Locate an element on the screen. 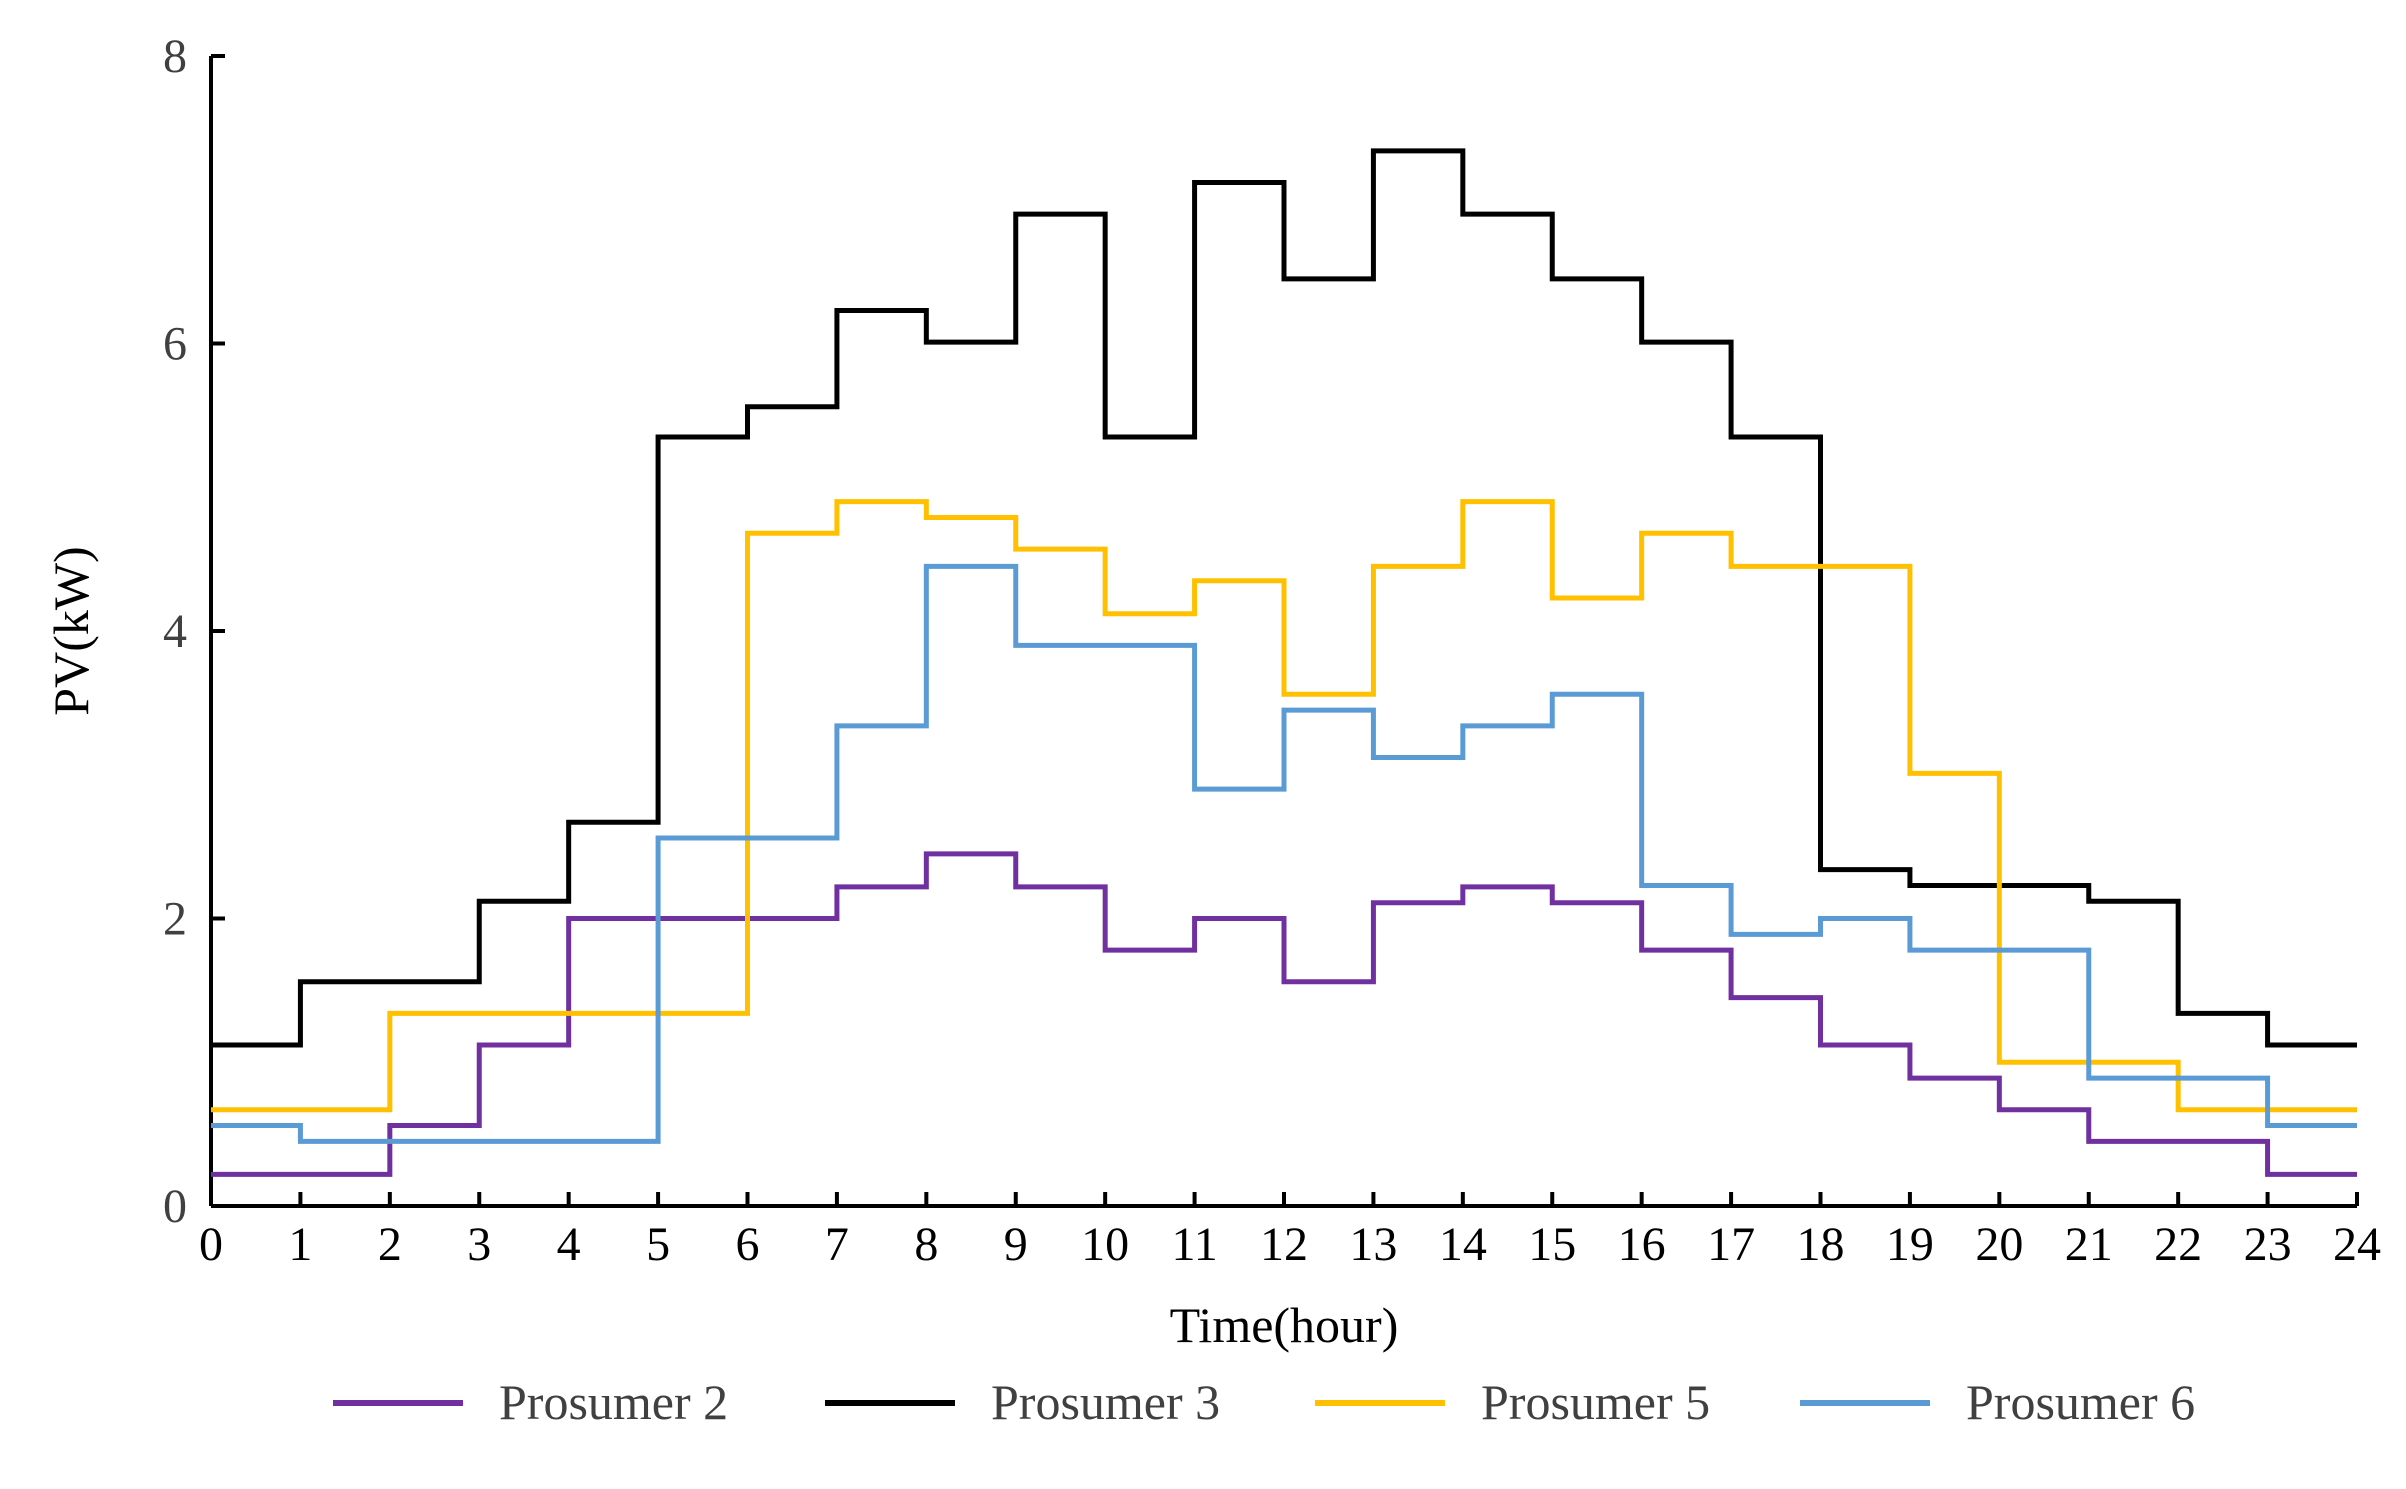 The image size is (2406, 1489). x-tick-label: 18 is located at coordinates (1821, 1244).